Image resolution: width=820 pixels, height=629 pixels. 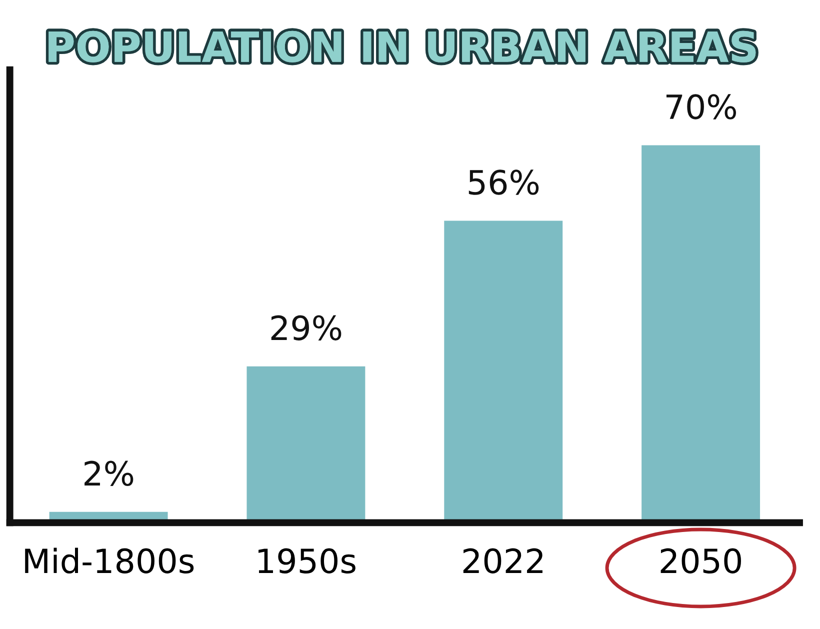 What do you see at coordinates (502, 561) in the screenshot?
I see `x-tick-label: 2022` at bounding box center [502, 561].